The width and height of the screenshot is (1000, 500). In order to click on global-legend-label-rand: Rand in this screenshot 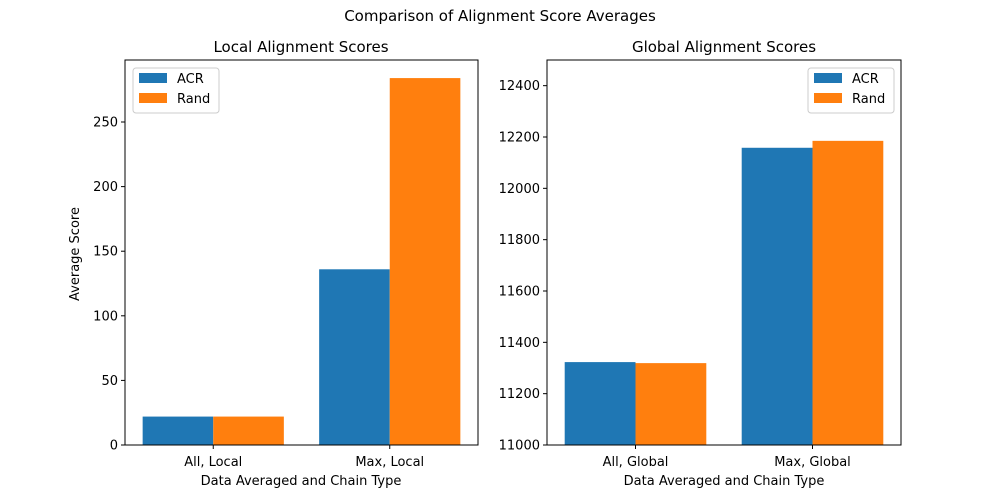, I will do `click(868, 99)`.